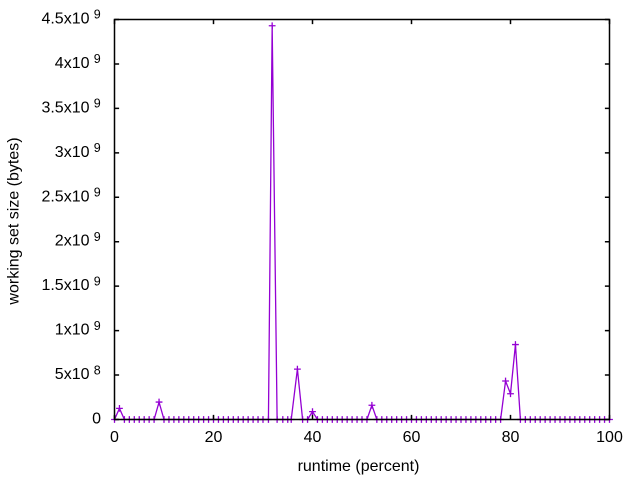  Describe the element at coordinates (511, 437) in the screenshot. I see `svg-text: 80` at that location.